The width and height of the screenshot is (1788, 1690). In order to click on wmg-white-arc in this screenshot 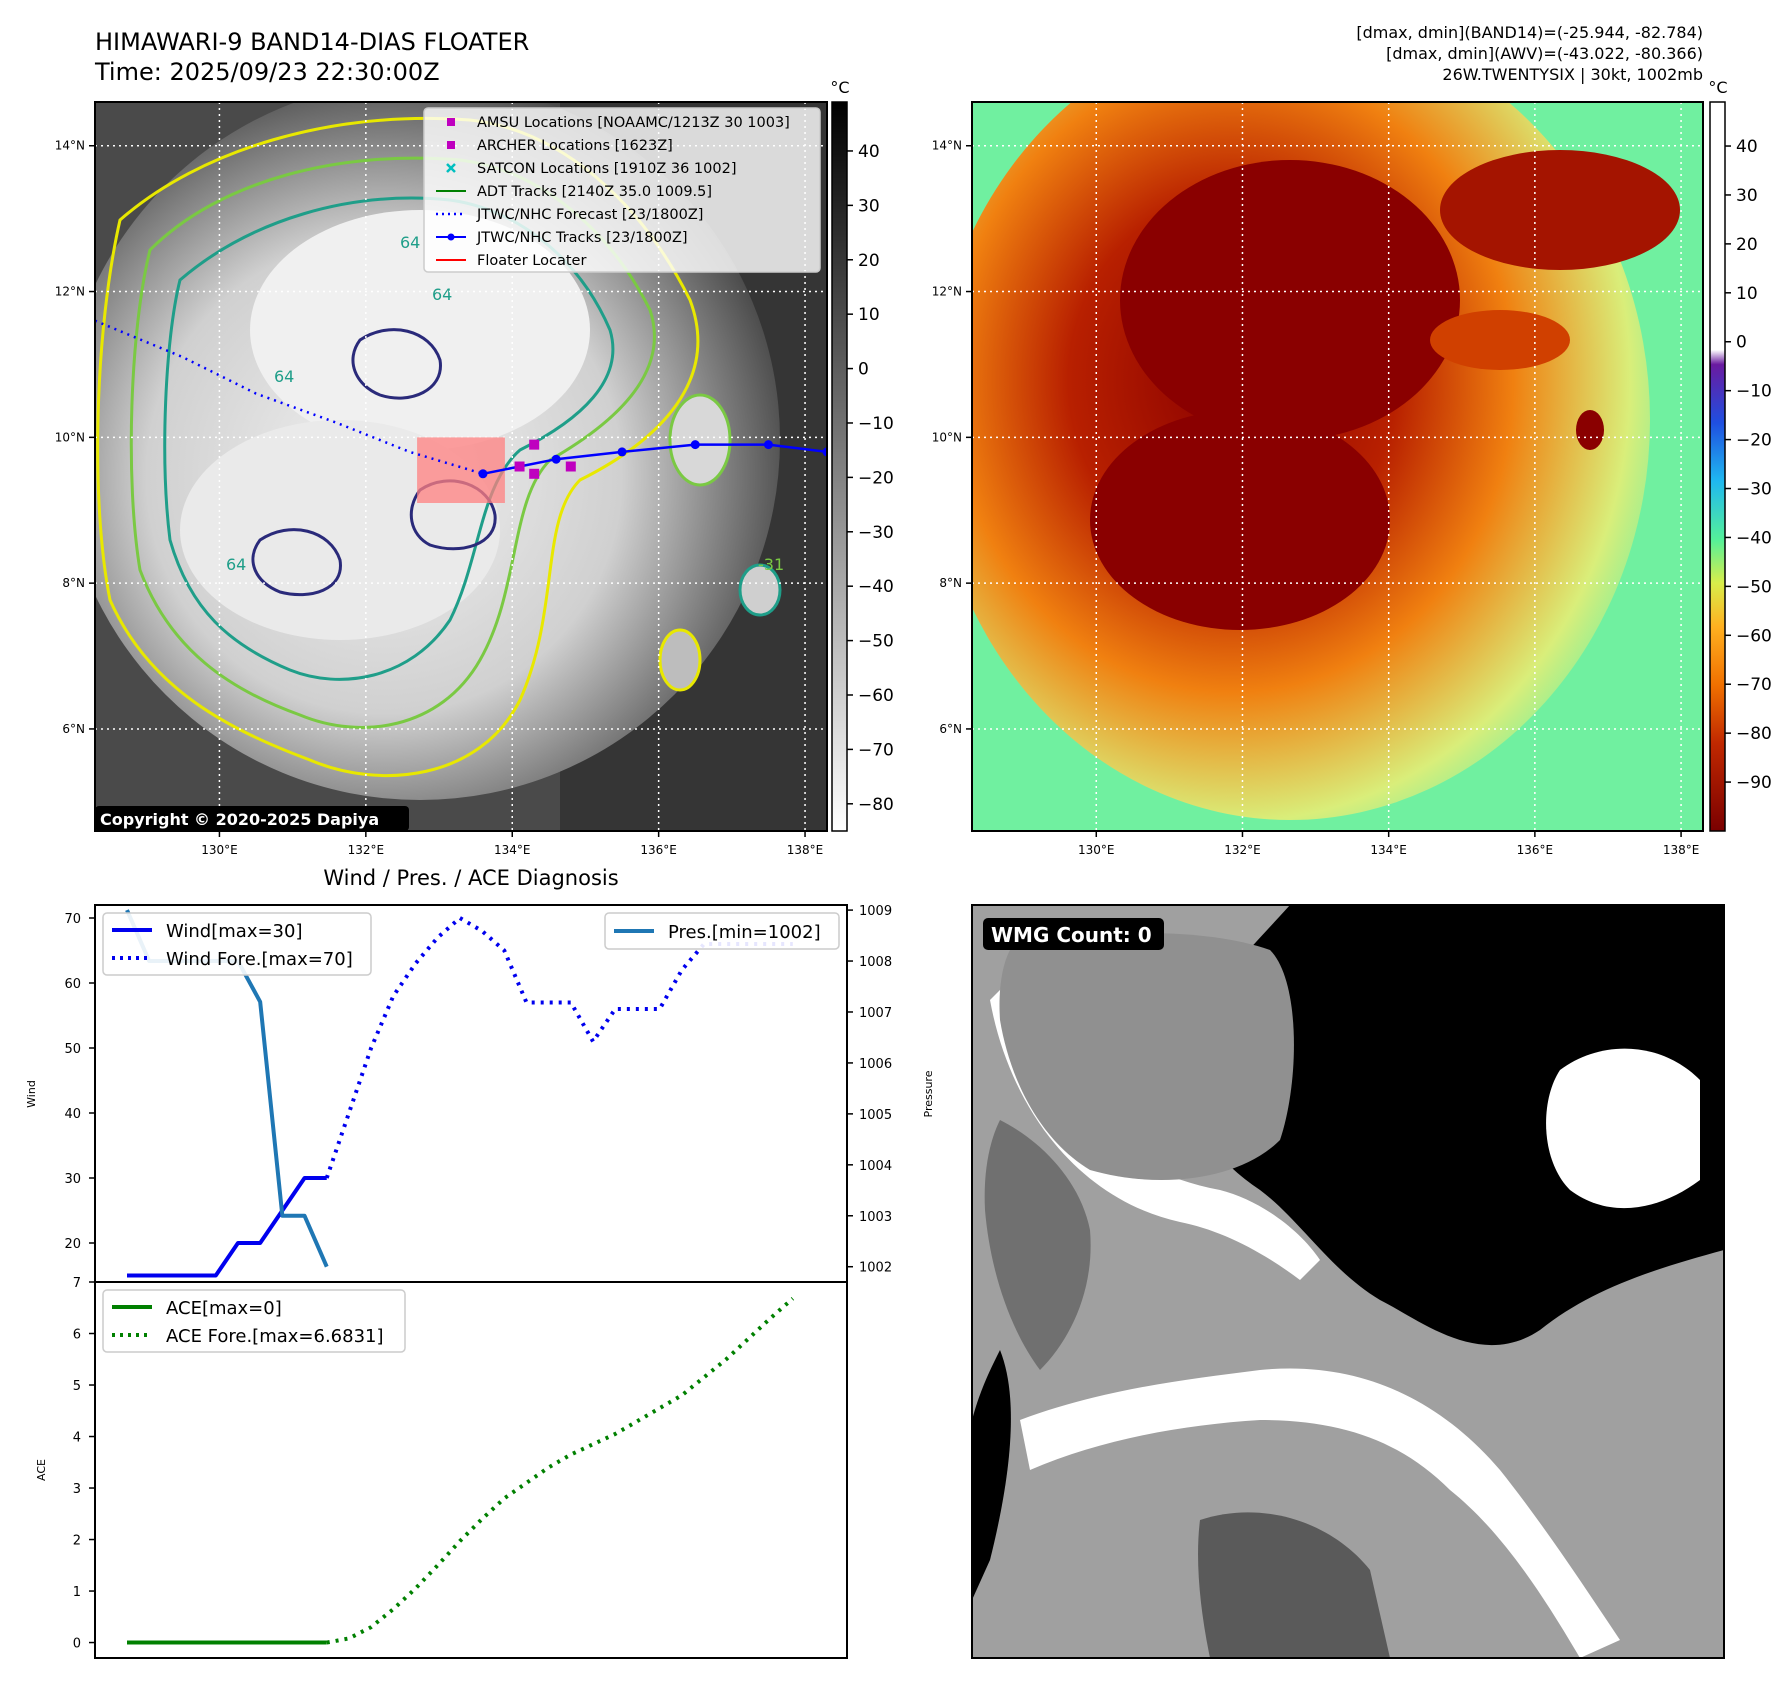, I will do `click(1155, 1130)`.